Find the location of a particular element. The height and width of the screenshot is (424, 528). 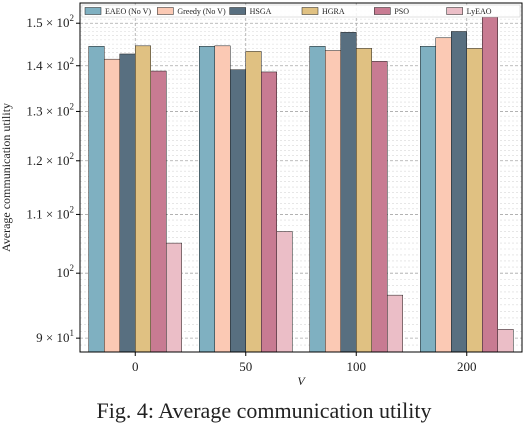

bar-hsga-v50 is located at coordinates (238, 211).